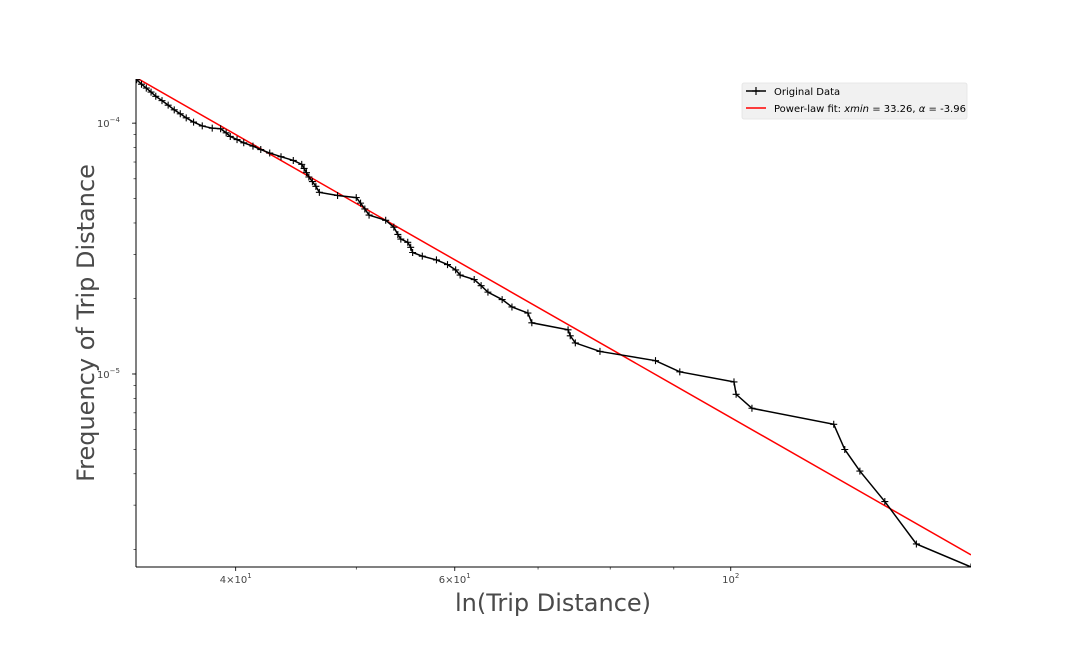 Image resolution: width=1080 pixels, height=648 pixels. What do you see at coordinates (109, 123) in the screenshot?
I see `y-tick-label: 10⁻⁴` at bounding box center [109, 123].